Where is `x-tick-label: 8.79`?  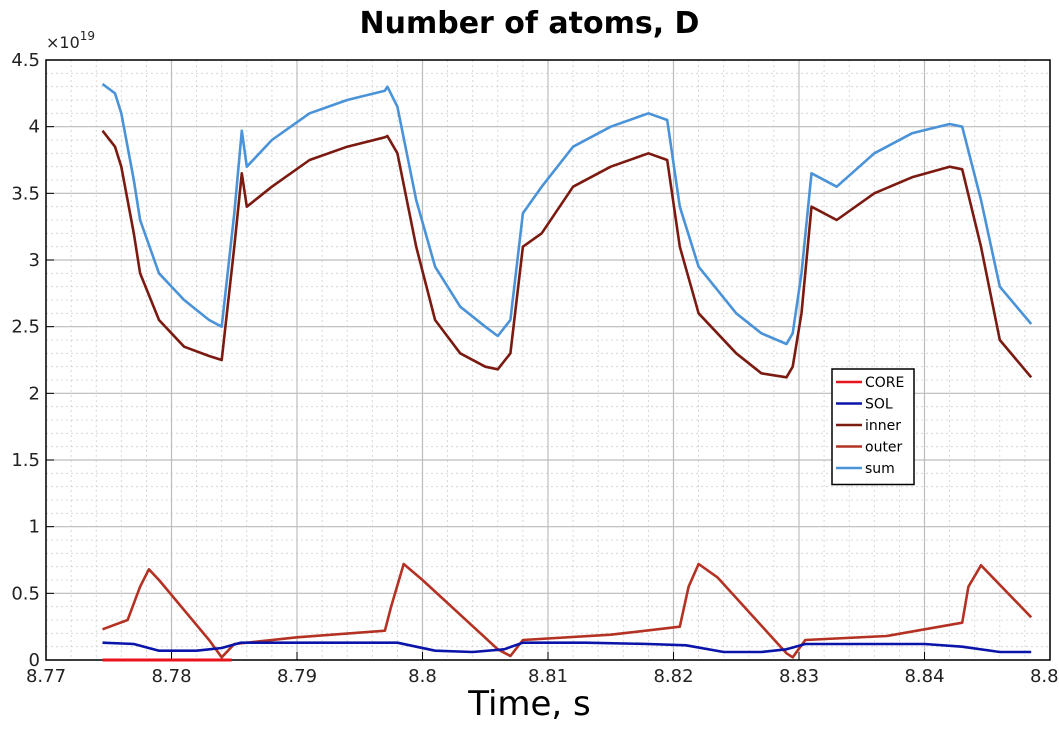 x-tick-label: 8.79 is located at coordinates (297, 676).